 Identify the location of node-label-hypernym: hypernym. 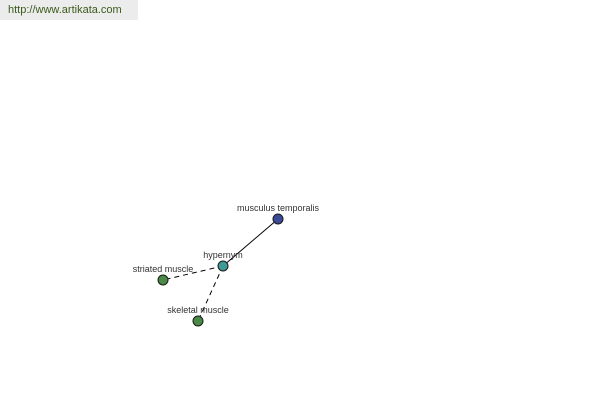
(223, 255).